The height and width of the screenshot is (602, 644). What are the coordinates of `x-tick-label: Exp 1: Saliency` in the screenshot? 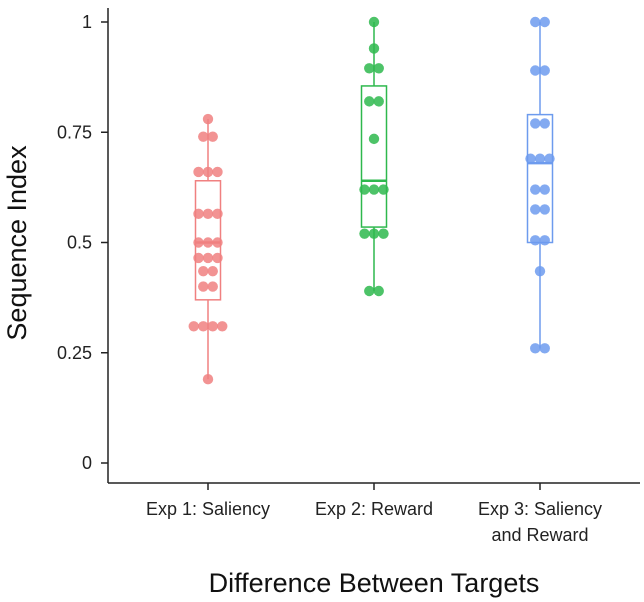 It's located at (208, 509).